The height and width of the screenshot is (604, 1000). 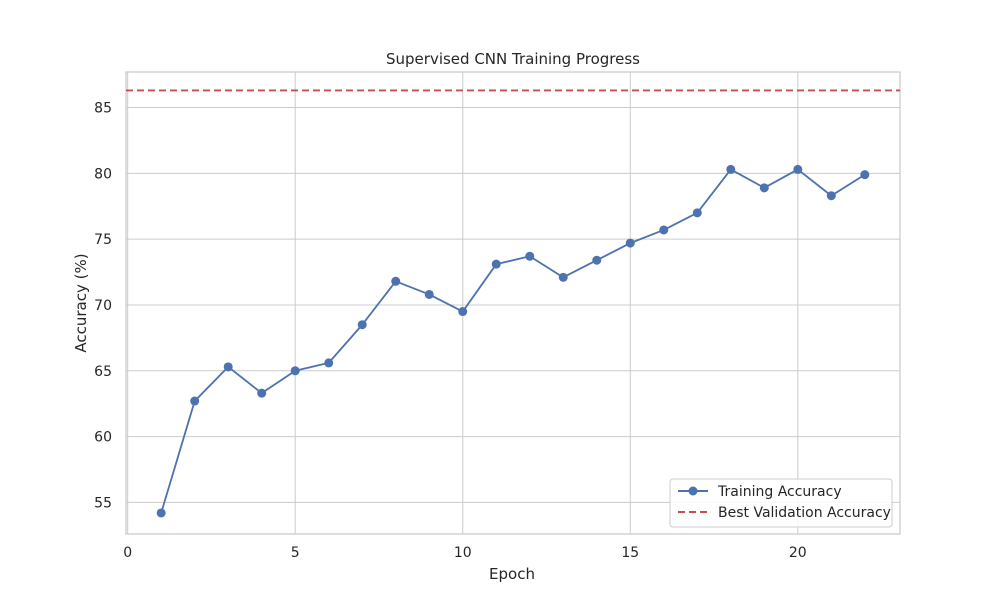 What do you see at coordinates (103, 174) in the screenshot?
I see `y-tick-label: 80` at bounding box center [103, 174].